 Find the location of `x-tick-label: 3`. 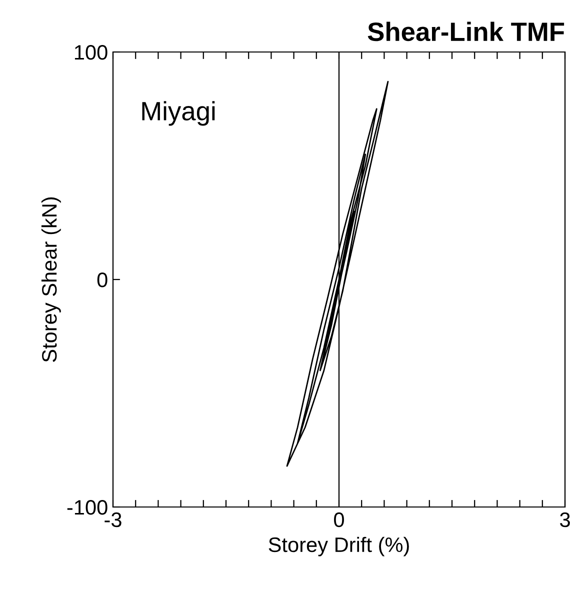

x-tick-label: 3 is located at coordinates (565, 520).